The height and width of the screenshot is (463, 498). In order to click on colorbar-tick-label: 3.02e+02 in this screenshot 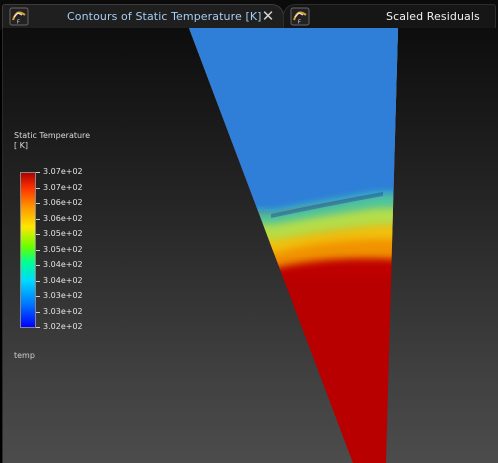, I will do `click(63, 327)`.